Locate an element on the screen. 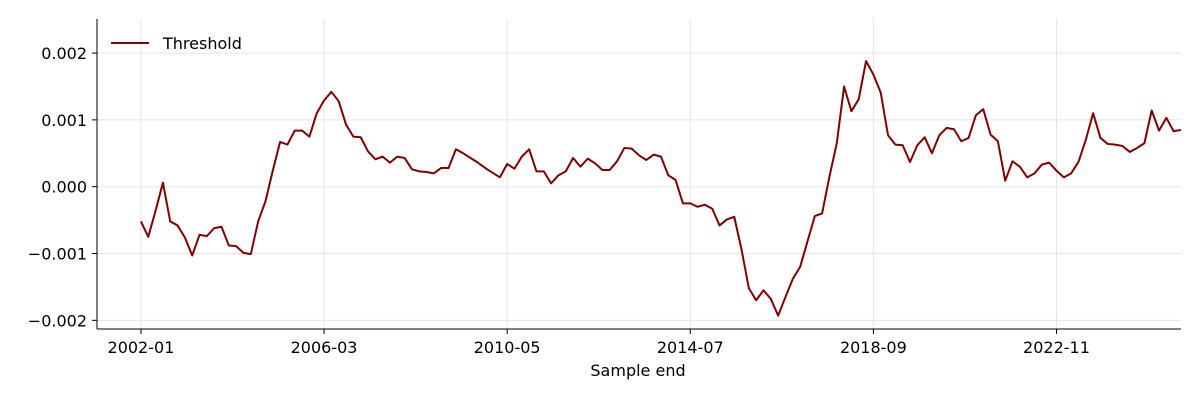 This screenshot has height=400, width=1200. x-tick-label: 2002-01 is located at coordinates (141, 347).